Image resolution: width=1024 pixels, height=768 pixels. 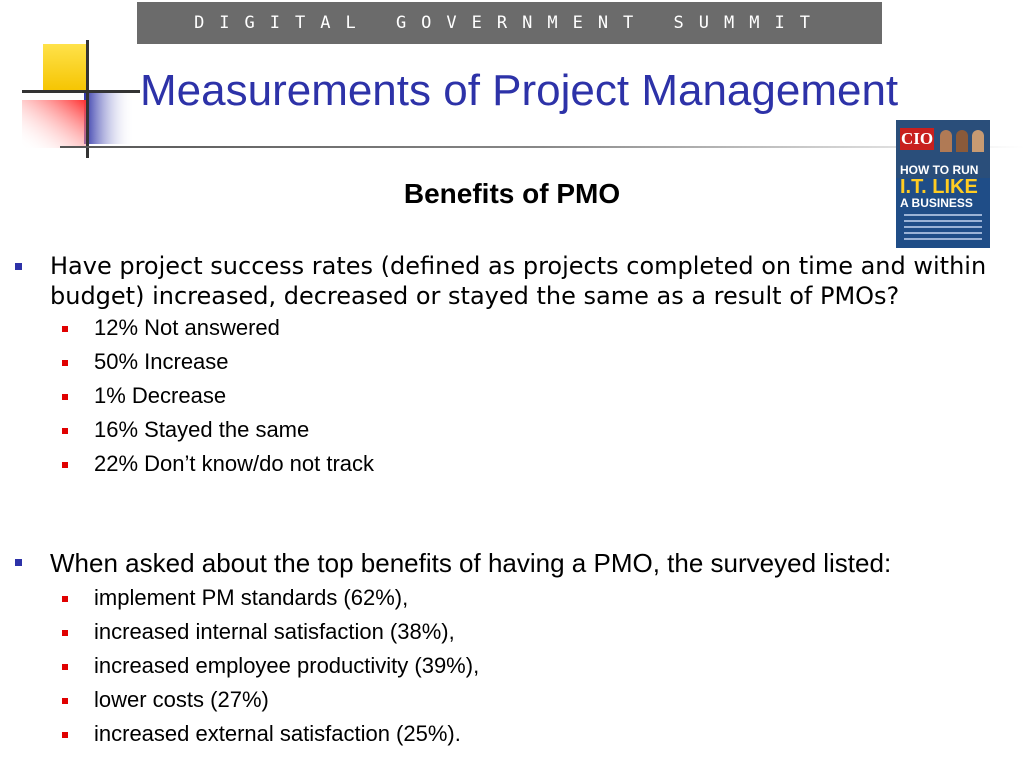 I want to click on answer-item: 16% Stayed the same, so click(x=512, y=432).